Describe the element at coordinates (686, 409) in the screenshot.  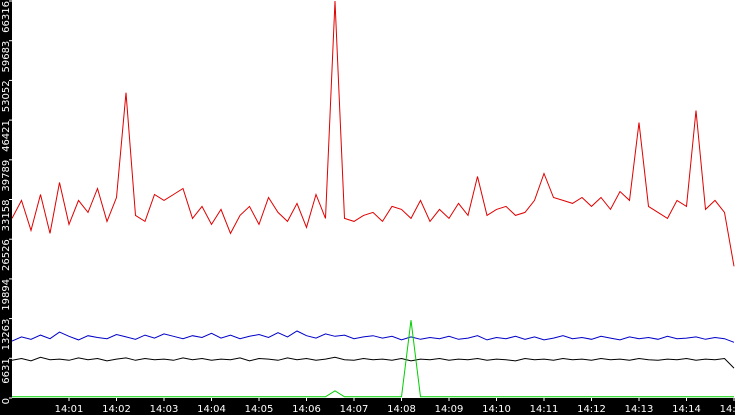
I see `x-tick-label: 14:14` at that location.